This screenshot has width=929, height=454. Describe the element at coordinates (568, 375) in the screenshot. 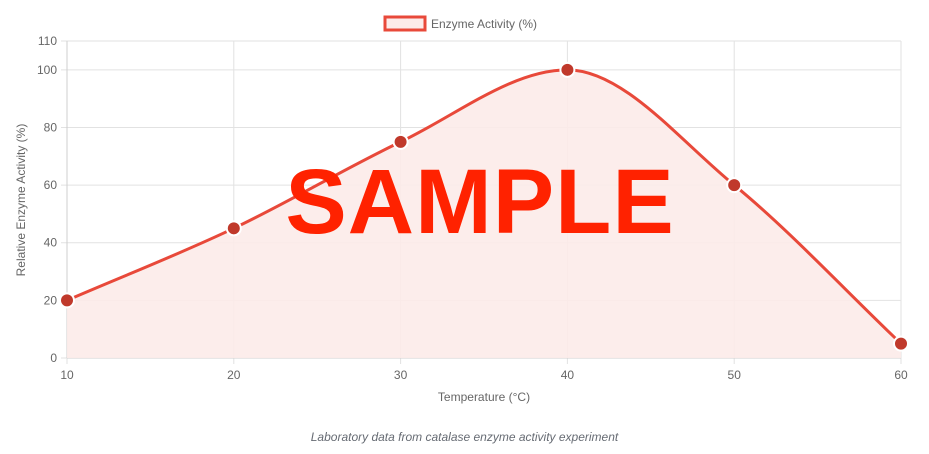

I see `x-tick-label: 40` at that location.